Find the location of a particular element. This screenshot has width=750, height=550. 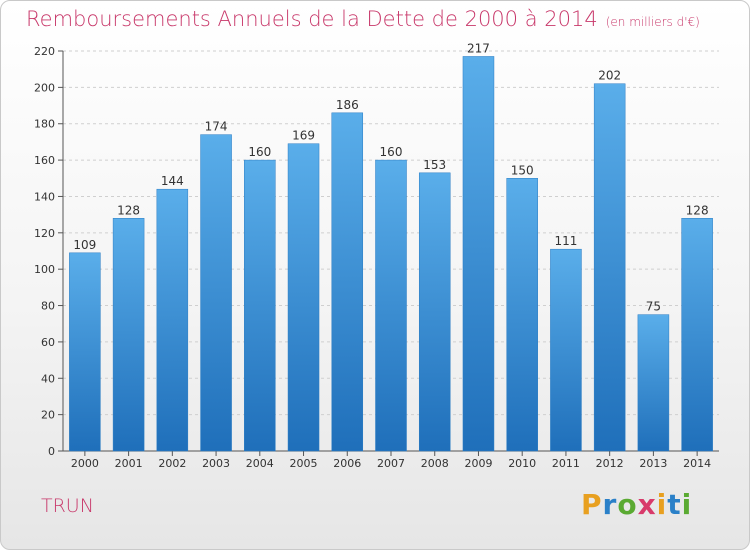

bar-value-label: 109 is located at coordinates (84, 245).